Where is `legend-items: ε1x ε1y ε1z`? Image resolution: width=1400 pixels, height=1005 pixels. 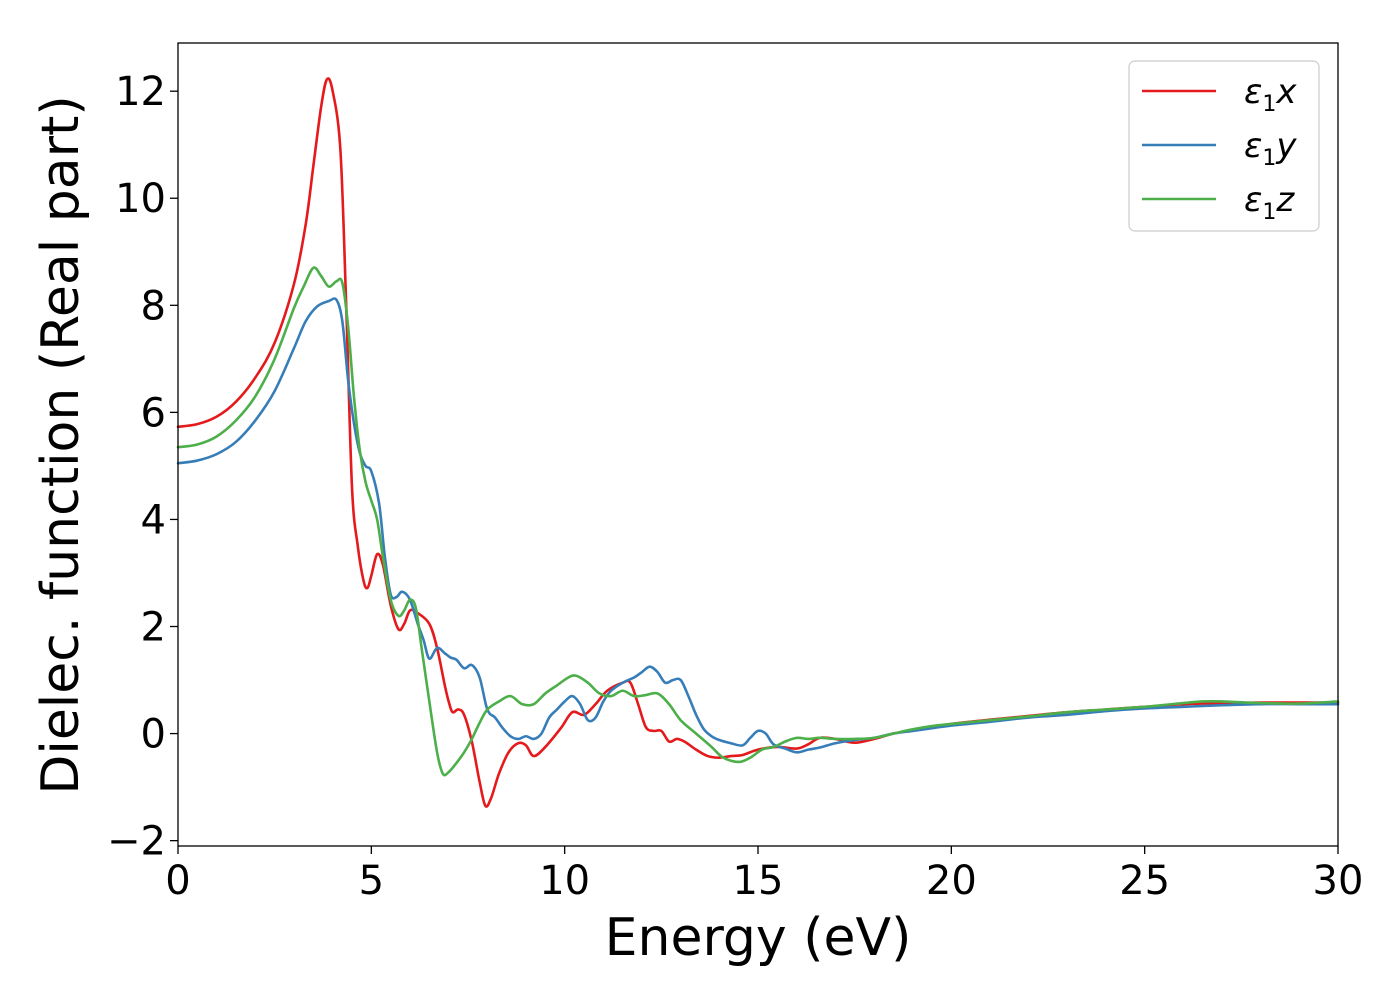
legend-items: ε1x ε1y ε1z is located at coordinates (1219, 148).